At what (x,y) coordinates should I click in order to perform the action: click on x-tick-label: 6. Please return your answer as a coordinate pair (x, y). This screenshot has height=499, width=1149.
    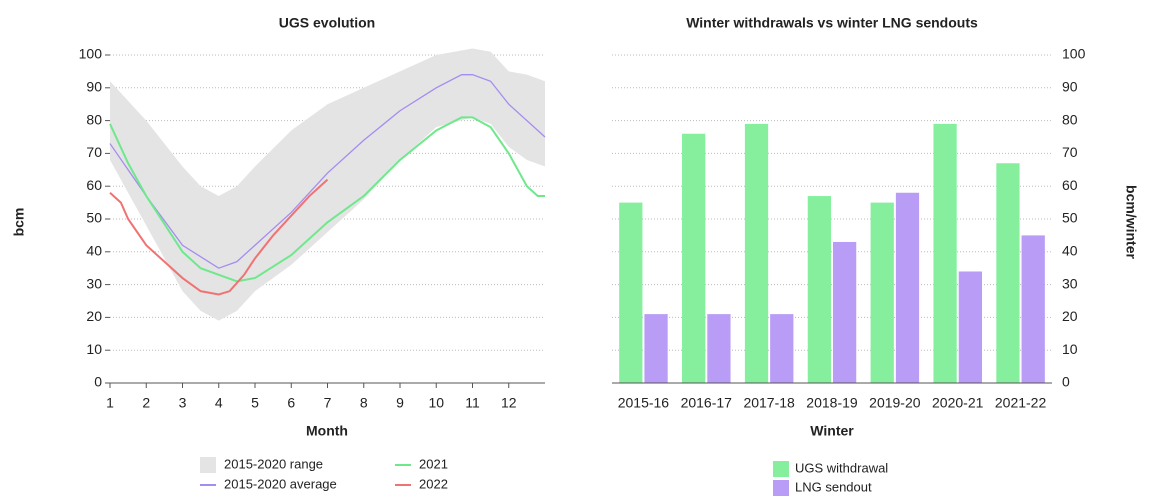
    Looking at the image, I should click on (291, 403).